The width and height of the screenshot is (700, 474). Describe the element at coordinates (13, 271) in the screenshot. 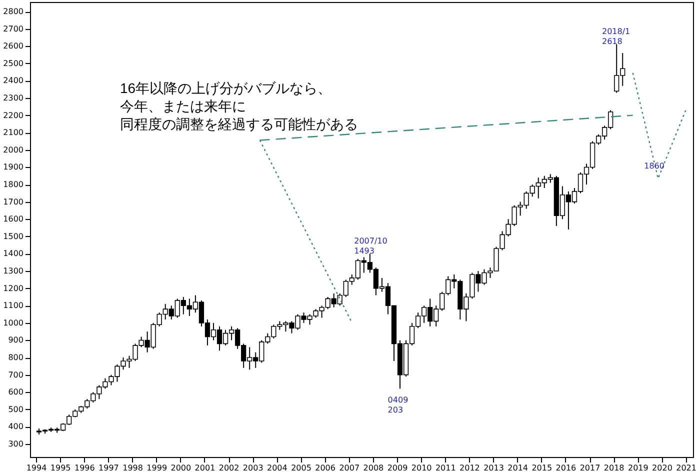

I see `y-tick-label: 1300` at that location.